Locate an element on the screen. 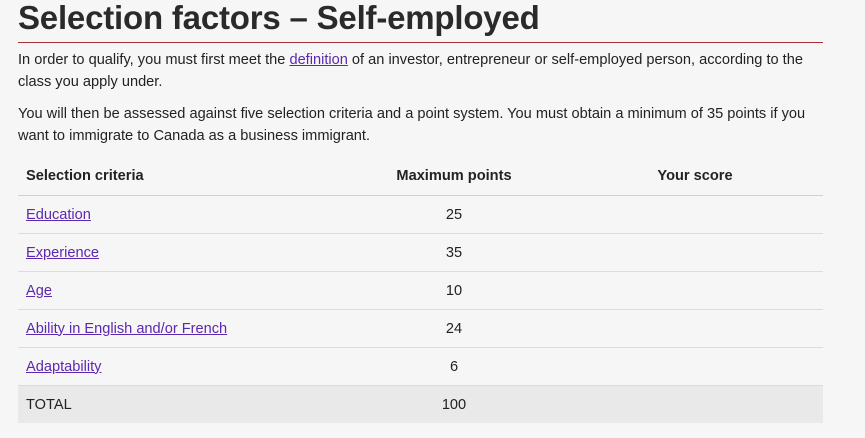 The height and width of the screenshot is (438, 865). title-divider is located at coordinates (420, 42).